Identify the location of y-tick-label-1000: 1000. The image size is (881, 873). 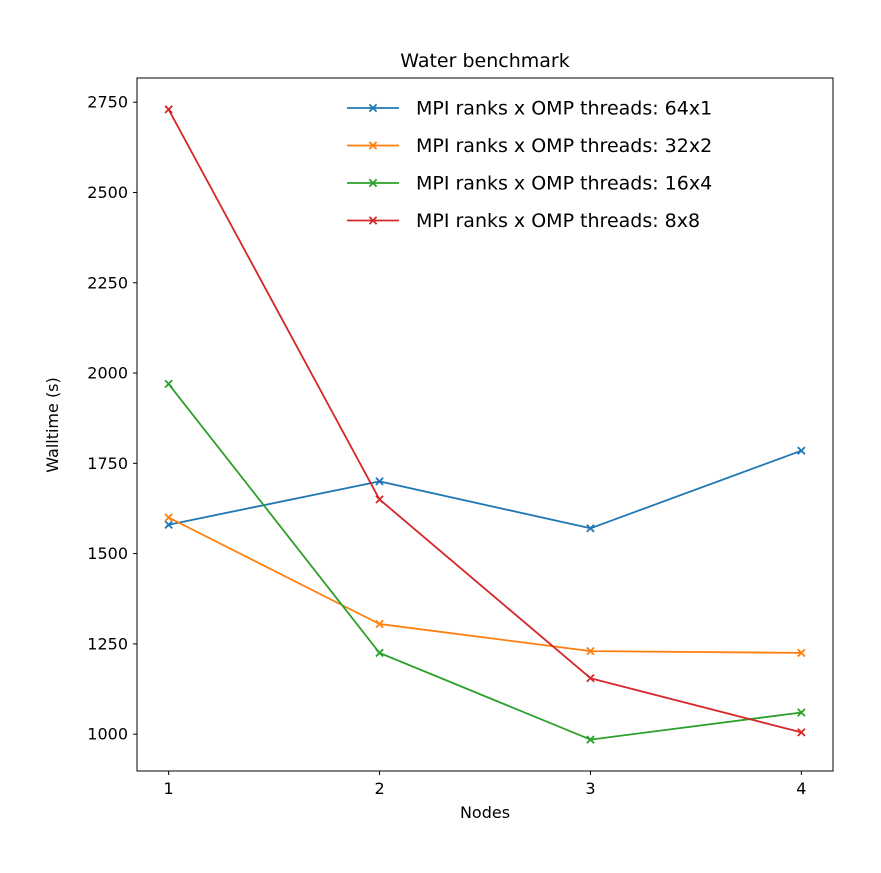
(107, 734).